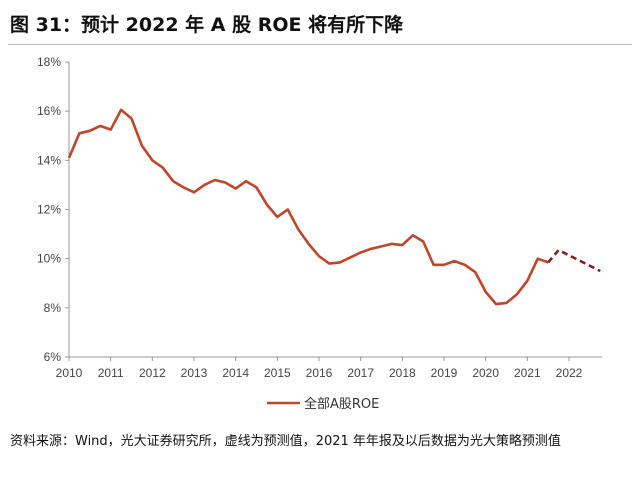 This screenshot has height=482, width=640. Describe the element at coordinates (574, 260) in the screenshot. I see `forecast-line` at that location.